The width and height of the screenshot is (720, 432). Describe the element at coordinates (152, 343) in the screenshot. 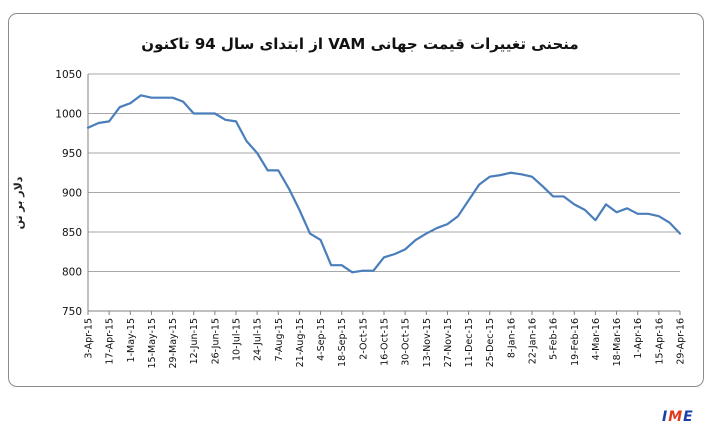

I see `x-tick-label: 15-May-15` at that location.